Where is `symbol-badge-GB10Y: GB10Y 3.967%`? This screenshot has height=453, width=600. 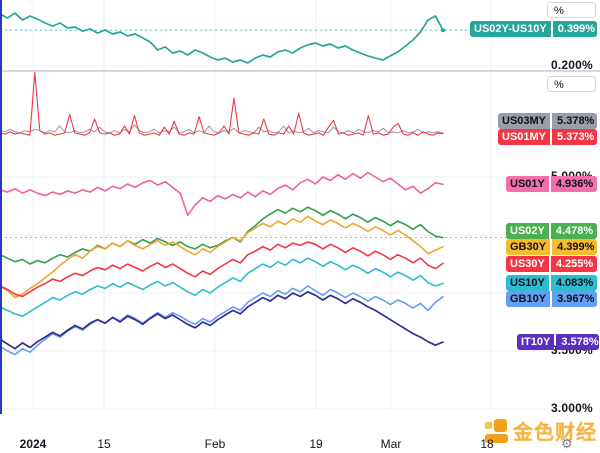
symbol-badge-GB10Y: GB10Y 3.967% is located at coordinates (551, 299).